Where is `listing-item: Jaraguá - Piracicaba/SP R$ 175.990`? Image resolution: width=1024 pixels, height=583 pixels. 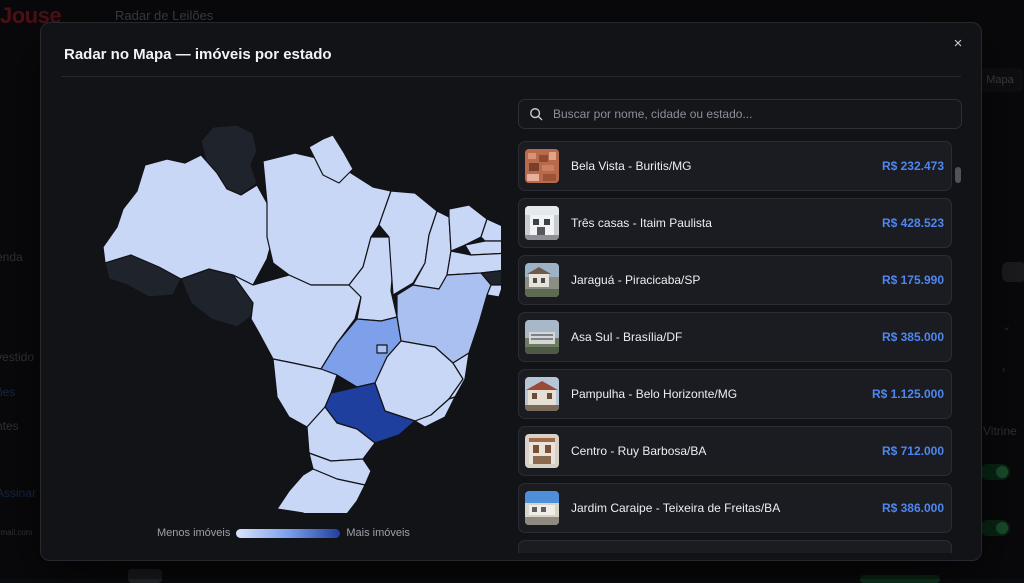
listing-item: Jaraguá - Piracicaba/SP R$ 175.990 is located at coordinates (735, 280).